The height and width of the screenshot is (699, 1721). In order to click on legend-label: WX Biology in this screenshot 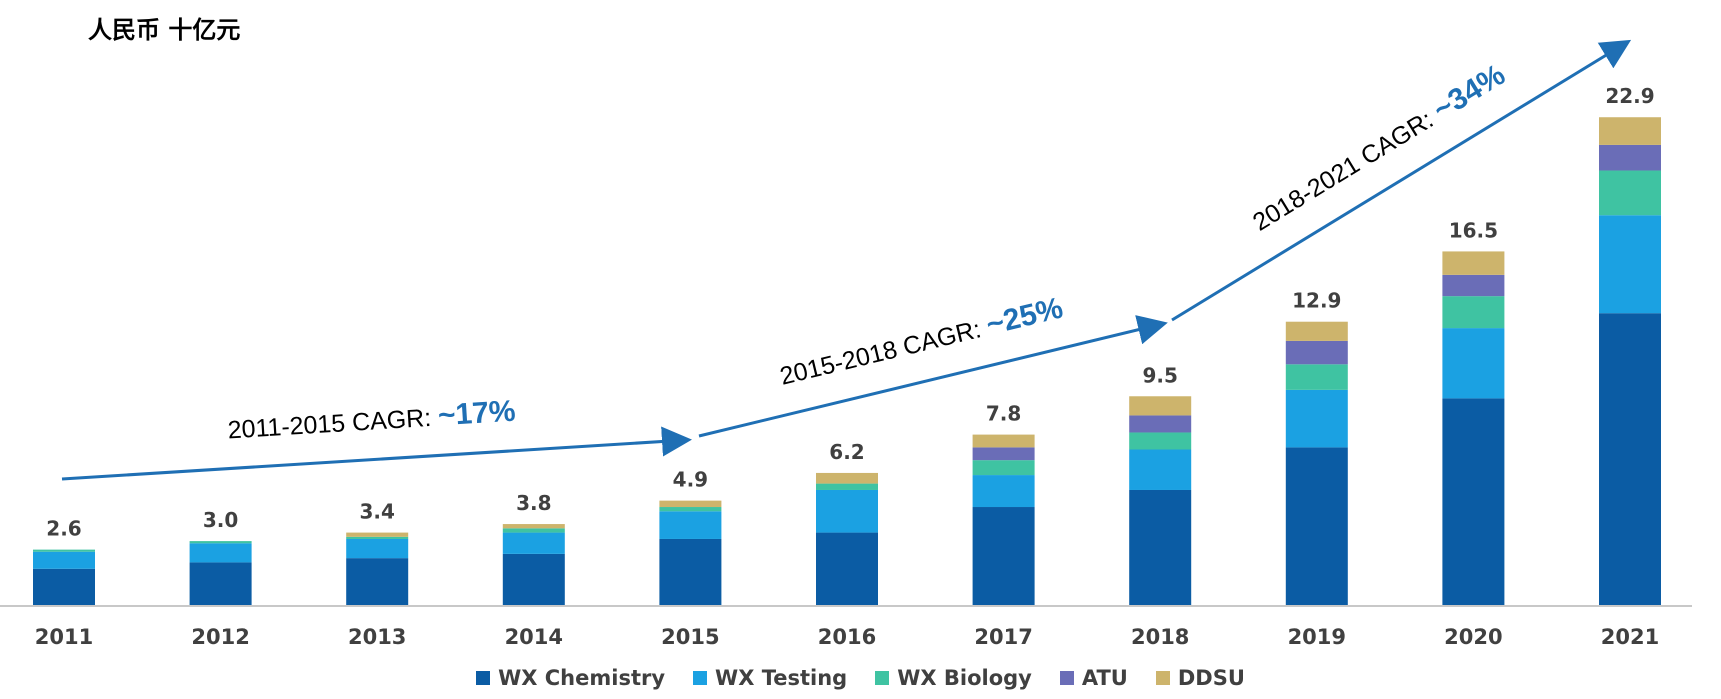, I will do `click(964, 678)`.